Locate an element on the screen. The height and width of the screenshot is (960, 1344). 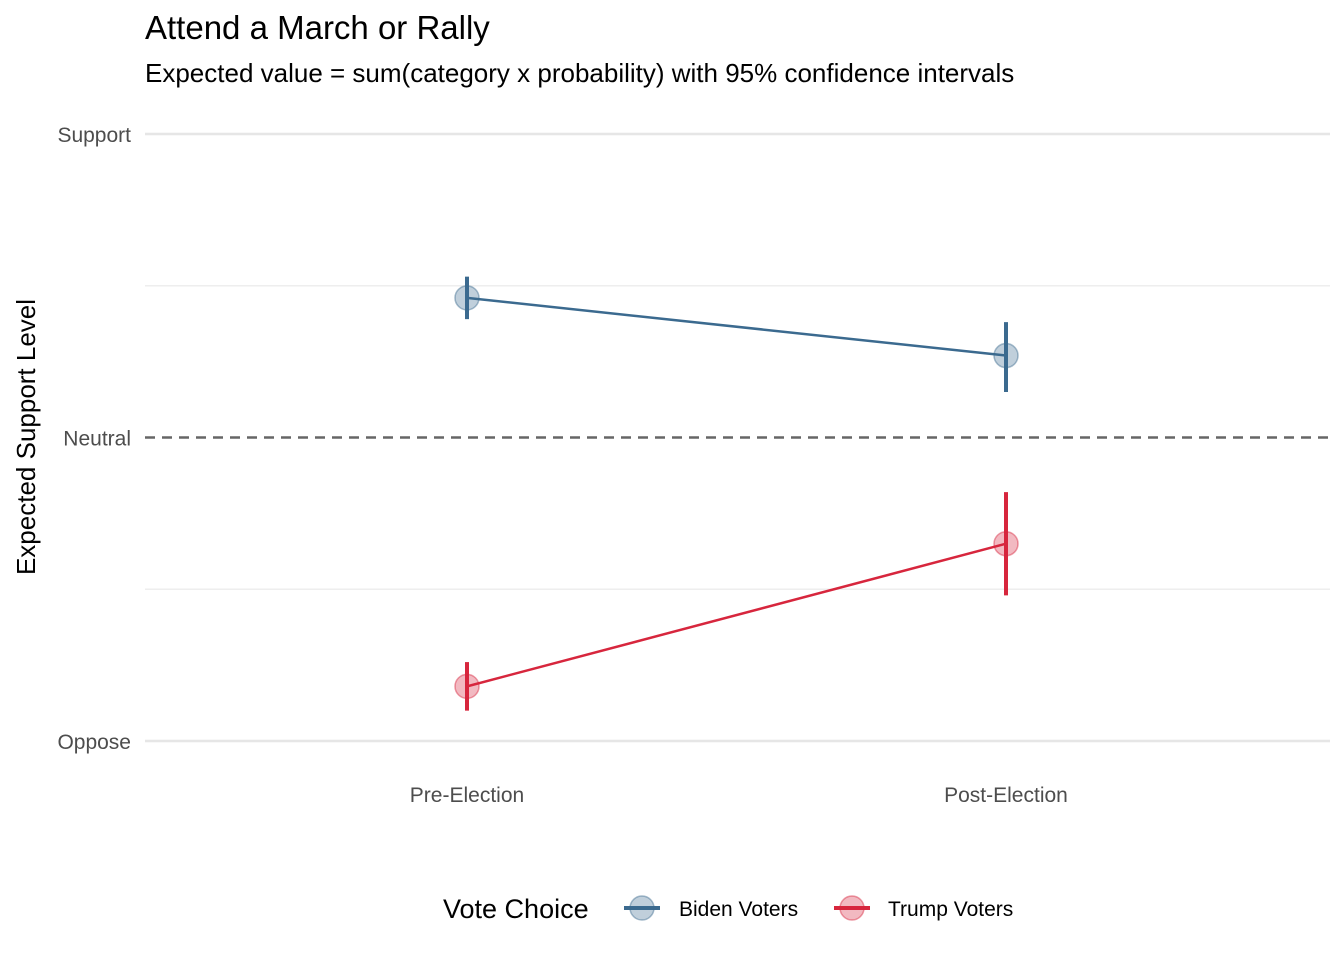
x-tick-label-0: Pre-Election is located at coordinates (467, 795).